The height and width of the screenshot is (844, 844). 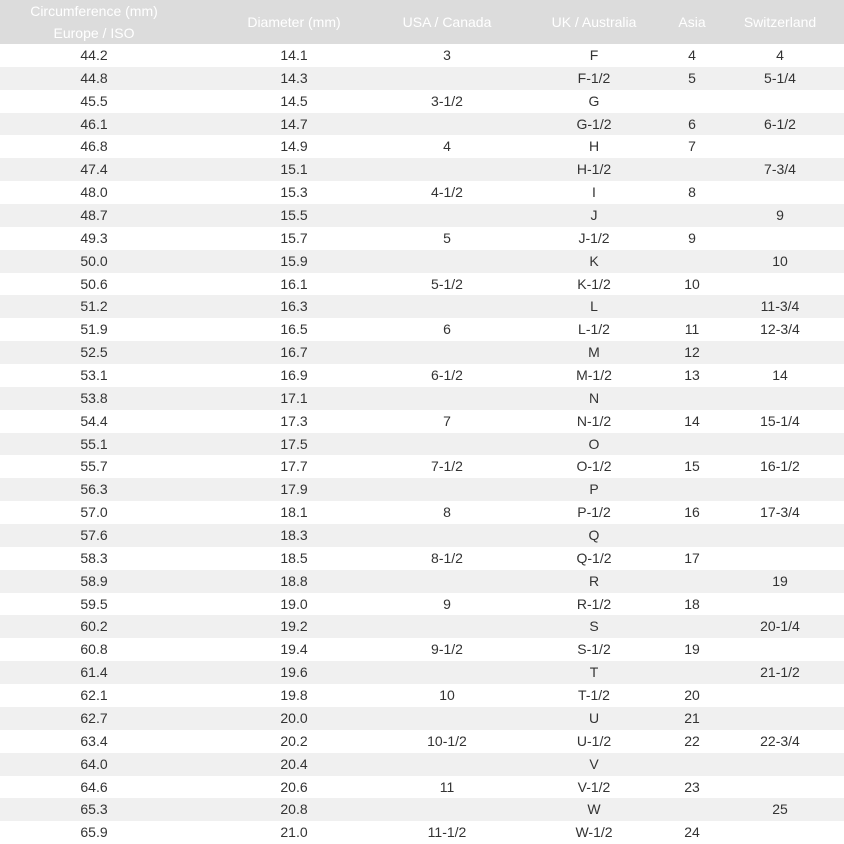 I want to click on table-row: 57.0 18.1 8 P-1/2 16 17-3/4, so click(x=422, y=513).